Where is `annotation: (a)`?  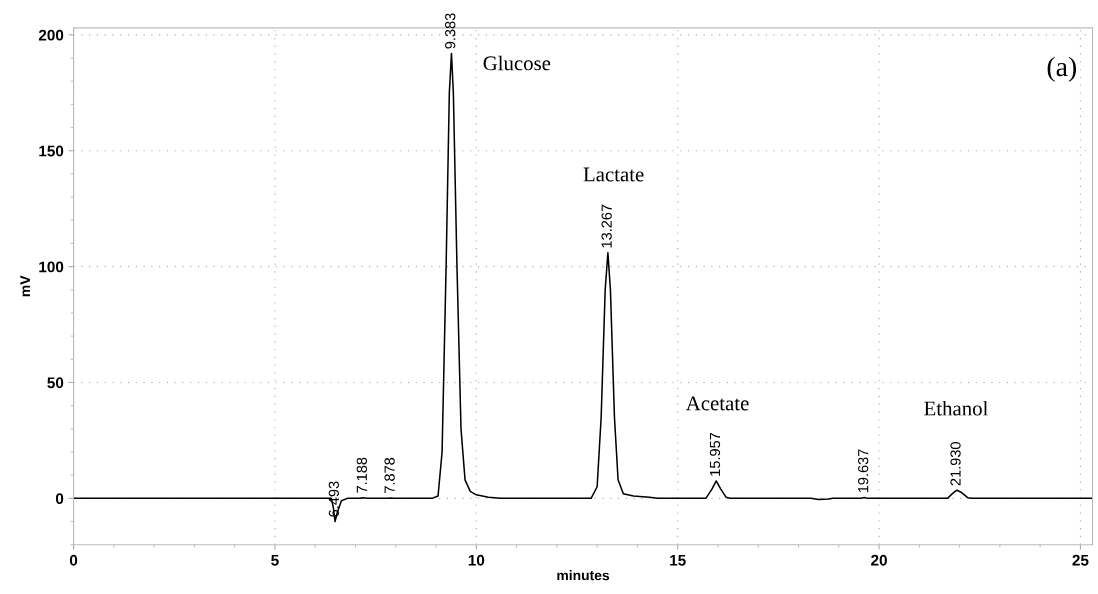 annotation: (a) is located at coordinates (1062, 69).